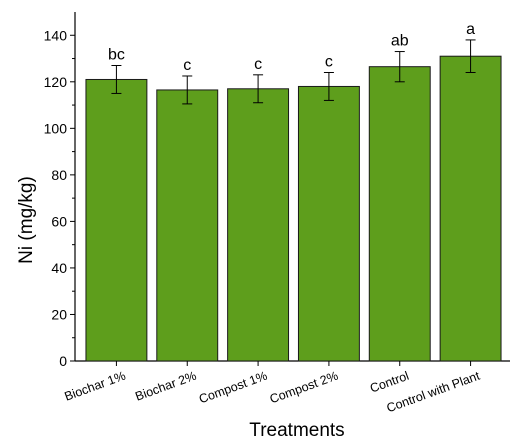 The image size is (511, 439). I want to click on error-bars, so click(293, 72).